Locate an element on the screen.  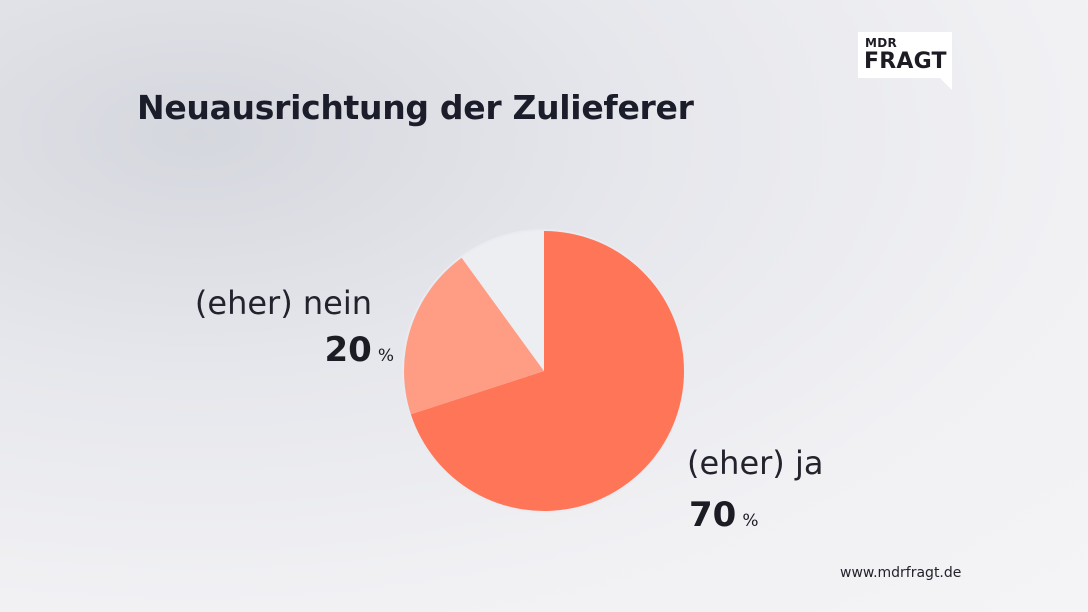
slice-label-nein: (eher) nein is located at coordinates (283, 303).